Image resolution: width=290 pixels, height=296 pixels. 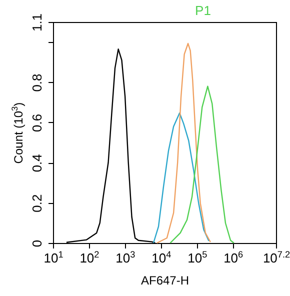 What do you see at coordinates (198, 258) in the screenshot?
I see `x-tick-label: 10$^{5}$` at bounding box center [198, 258].